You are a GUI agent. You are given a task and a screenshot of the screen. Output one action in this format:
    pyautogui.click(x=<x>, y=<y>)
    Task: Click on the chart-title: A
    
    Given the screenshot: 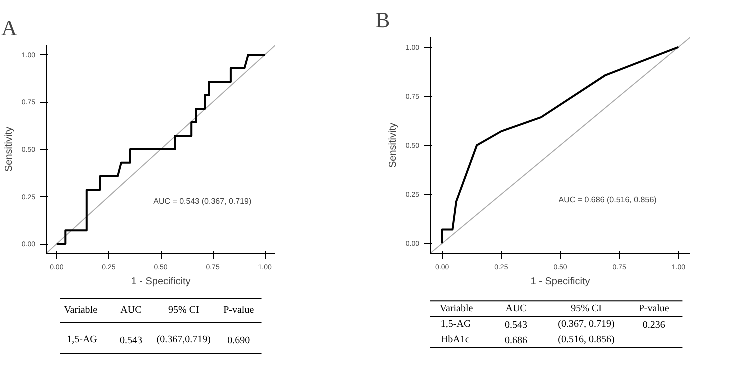 What is the action you would take?
    pyautogui.click(x=10, y=28)
    